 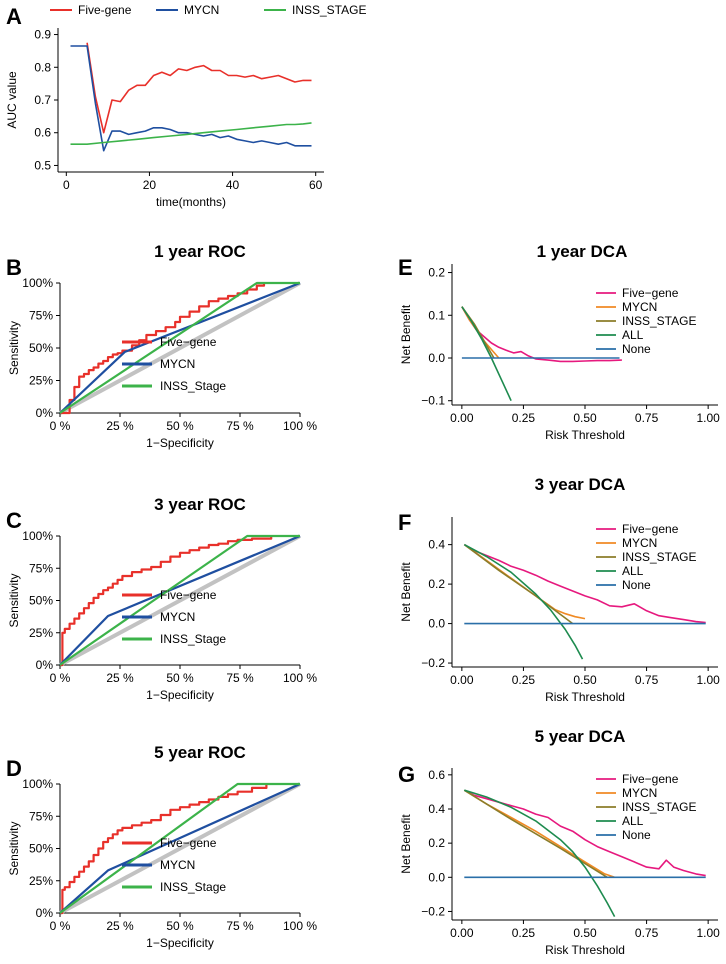 I want to click on chart-title: 5 year ROC, so click(x=200, y=752).